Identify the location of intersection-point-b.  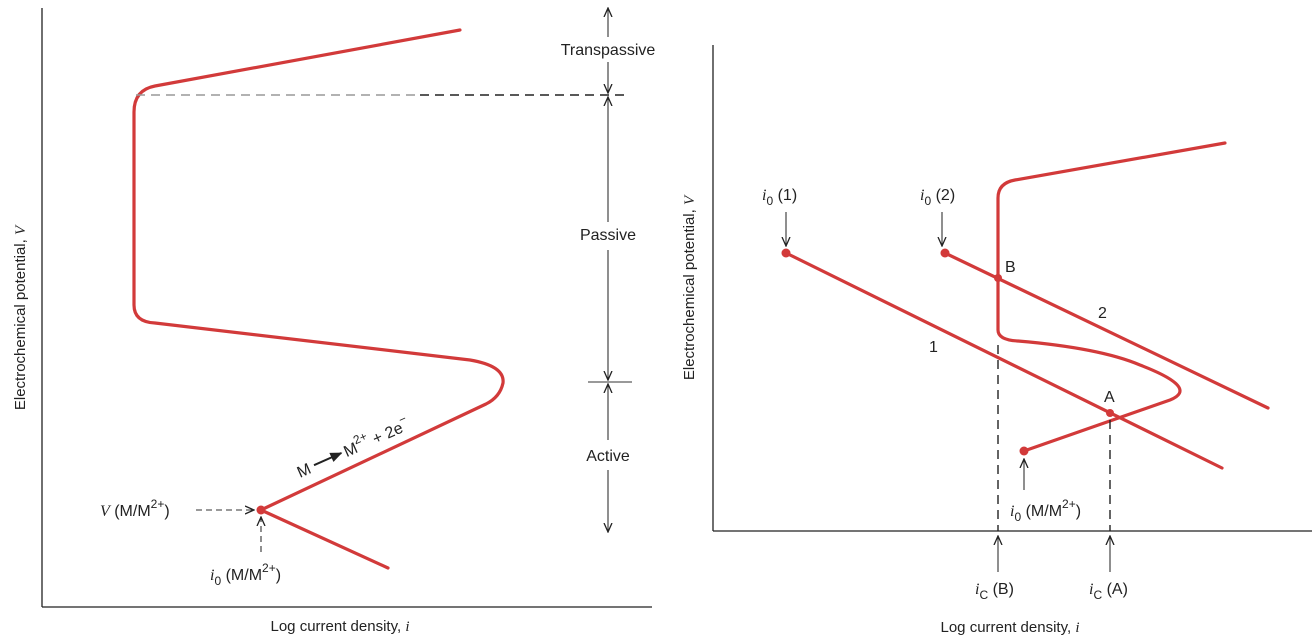
(998, 278).